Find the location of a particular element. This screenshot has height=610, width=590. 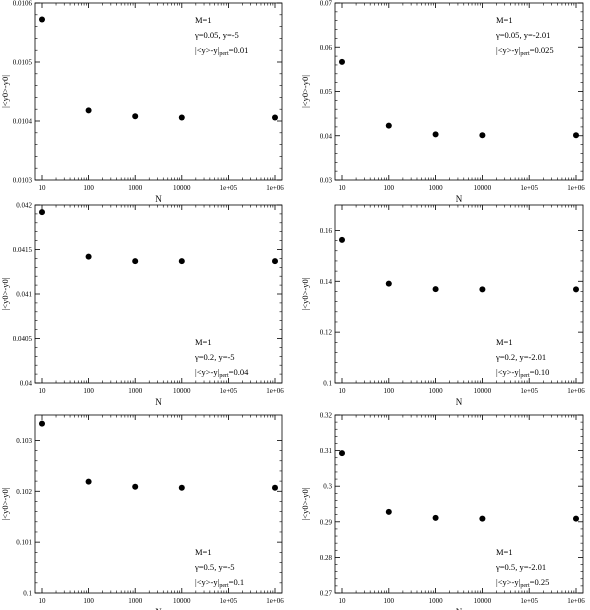

y-tick-label: 0.07 is located at coordinates (326, 4).